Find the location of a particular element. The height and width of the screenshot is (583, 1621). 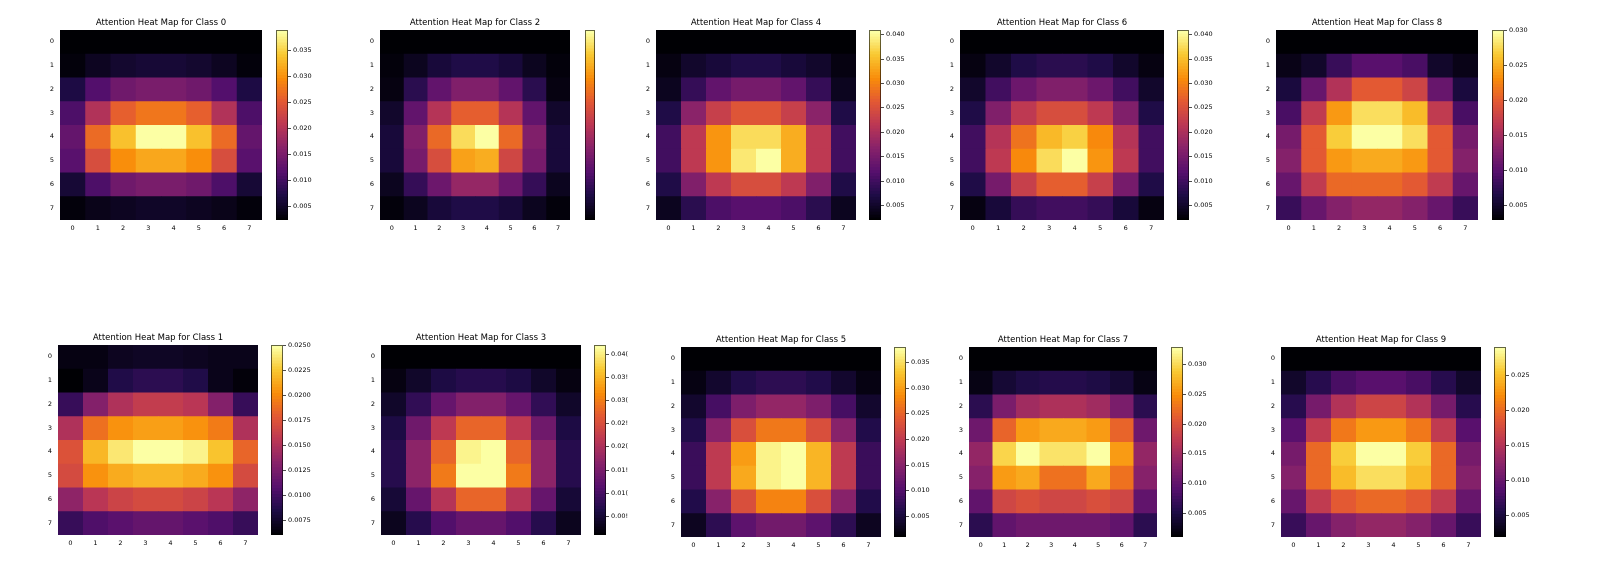

heatmap-cell-r6-c4 is located at coordinates (794, 501).